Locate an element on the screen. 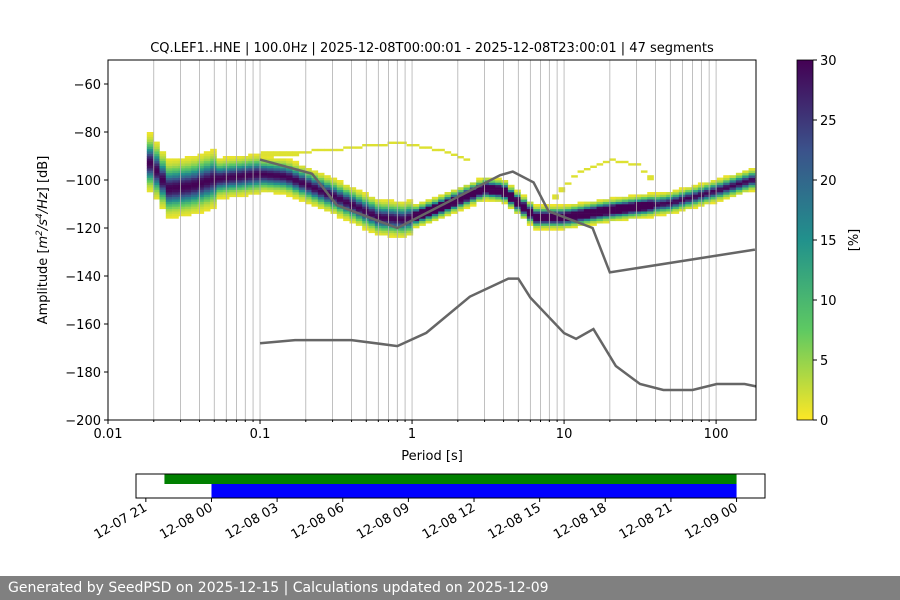 Image resolution: width=900 pixels, height=600 pixels. x-axis-label: Period [s] is located at coordinates (432, 456).